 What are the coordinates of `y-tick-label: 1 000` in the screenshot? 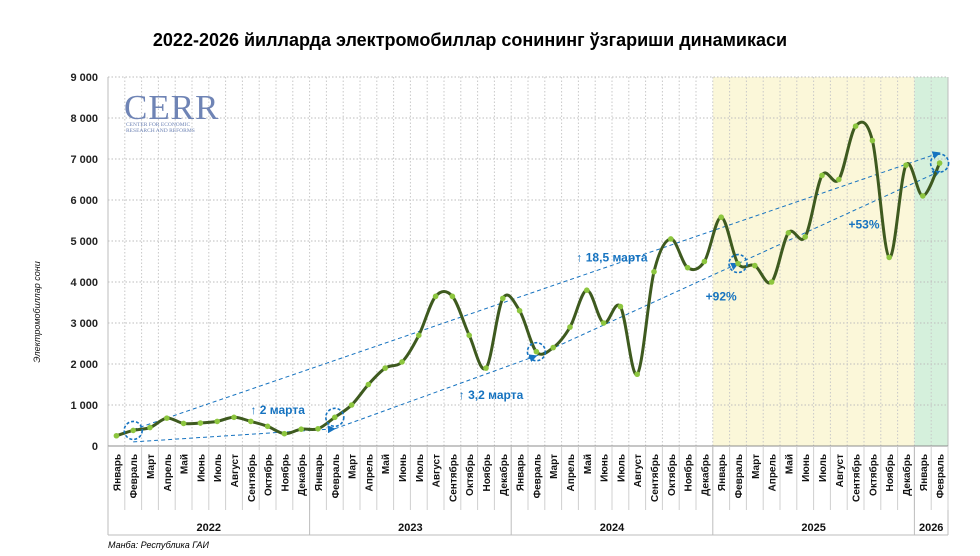 It's located at (84, 406).